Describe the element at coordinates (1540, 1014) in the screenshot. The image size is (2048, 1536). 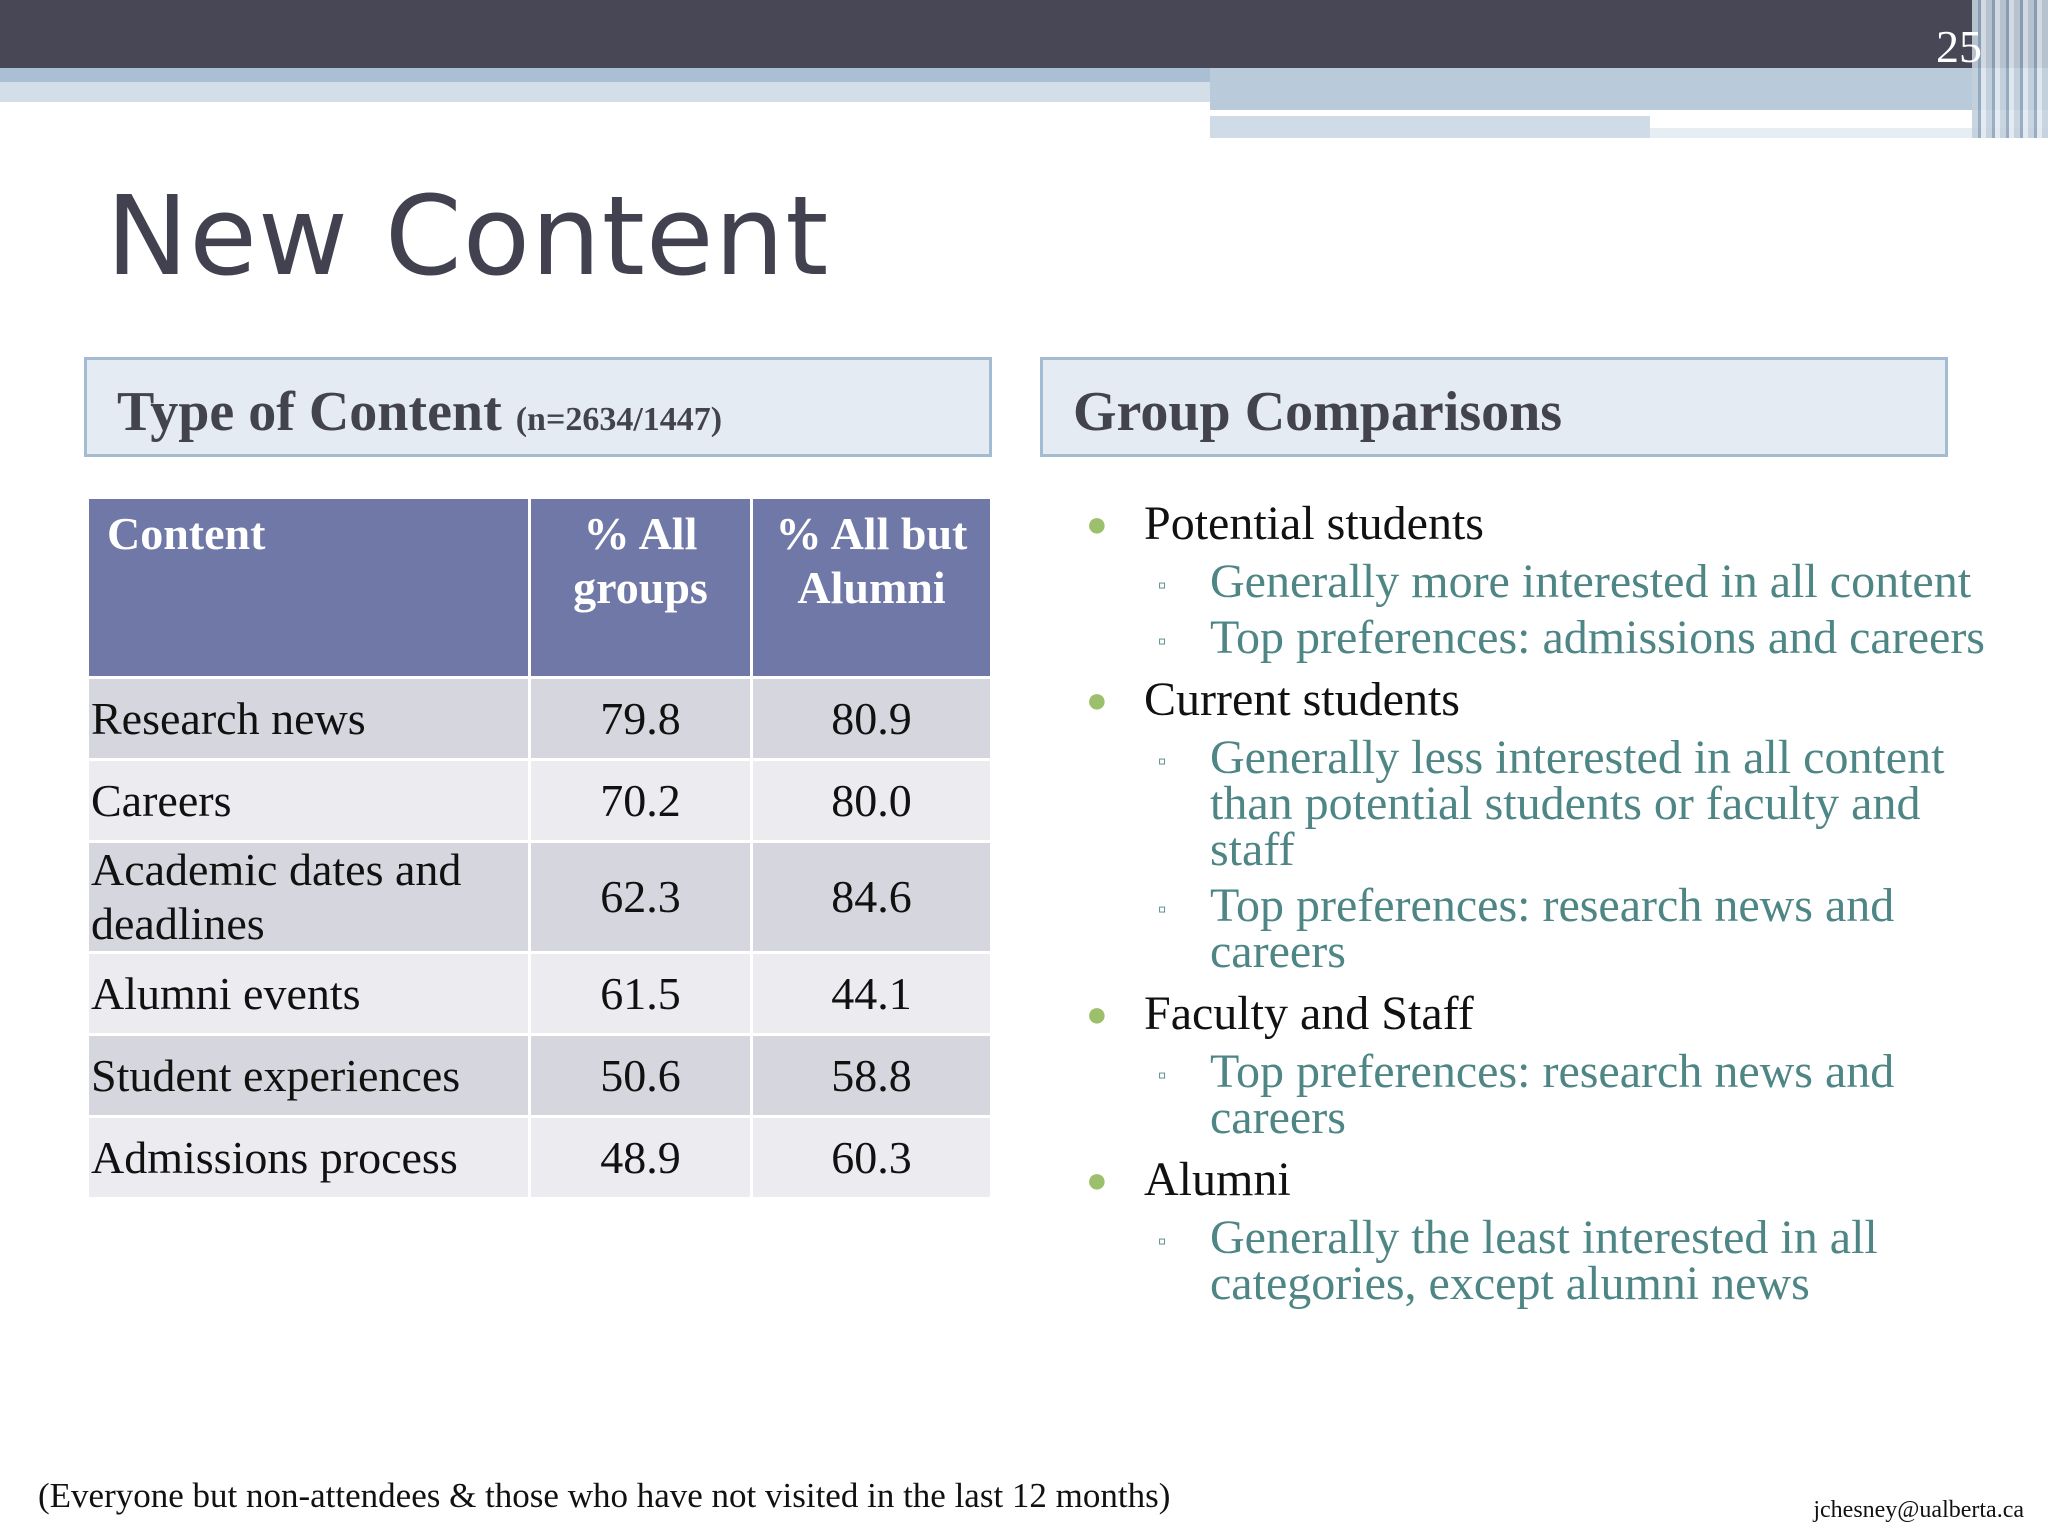
I see `group-label: ● Faculty and Staff` at that location.